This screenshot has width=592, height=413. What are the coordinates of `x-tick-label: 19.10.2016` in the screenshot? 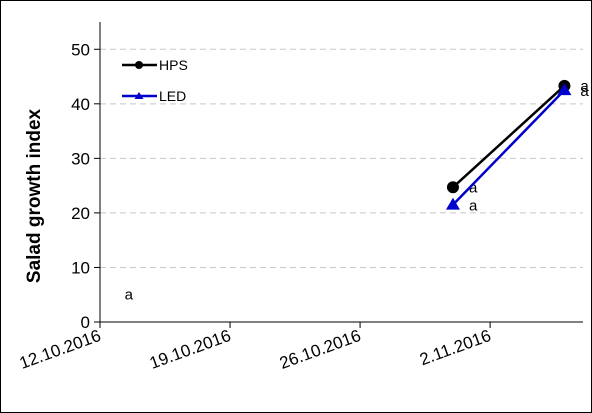 It's located at (190, 349).